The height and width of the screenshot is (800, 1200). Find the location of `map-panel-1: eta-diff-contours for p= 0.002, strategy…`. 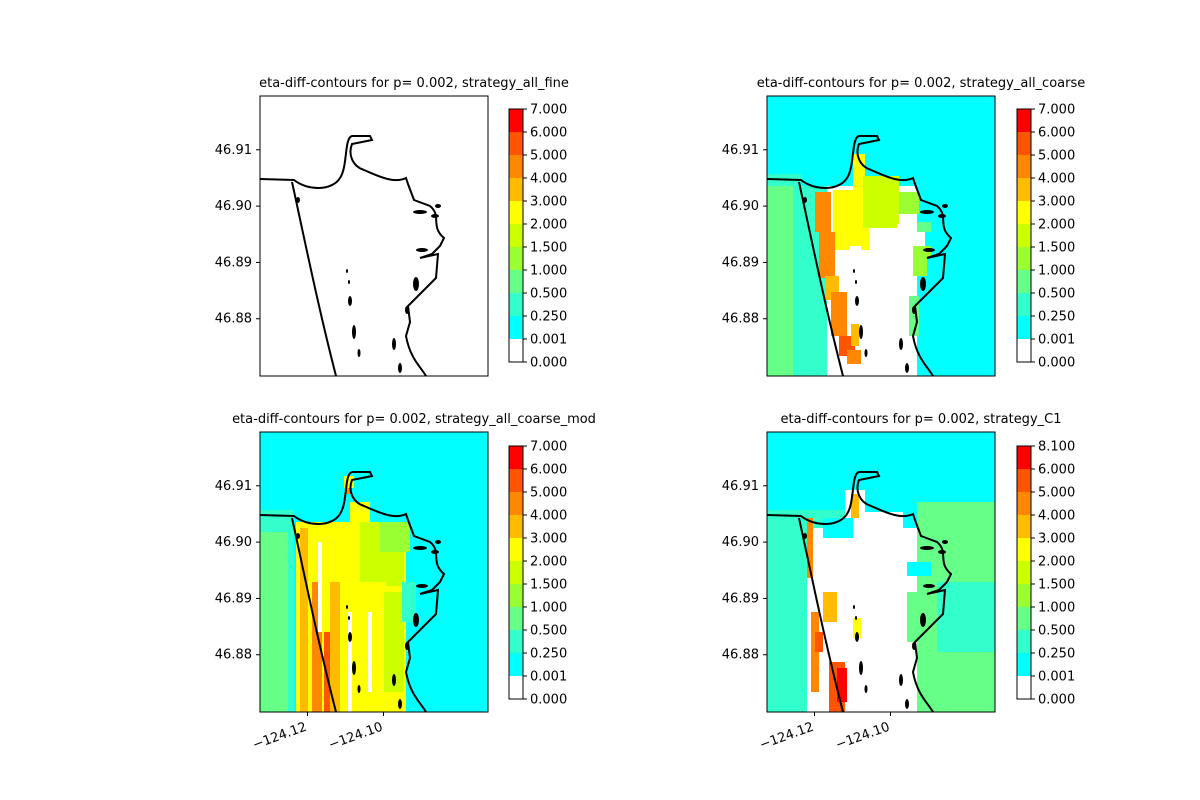

map-panel-1: eta-diff-contours for p= 0.002, strategy… is located at coordinates (392, 226).